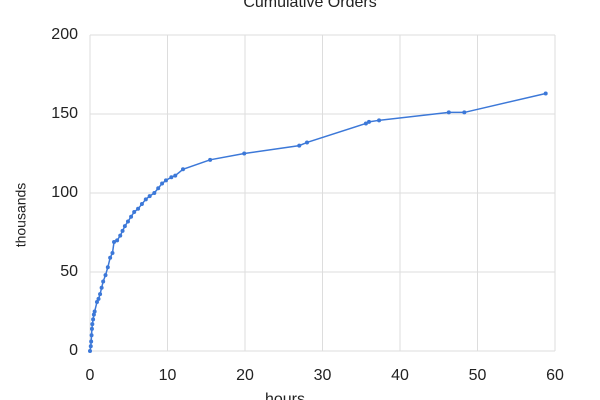  What do you see at coordinates (168, 375) in the screenshot?
I see `x-tick-label: 10` at bounding box center [168, 375].